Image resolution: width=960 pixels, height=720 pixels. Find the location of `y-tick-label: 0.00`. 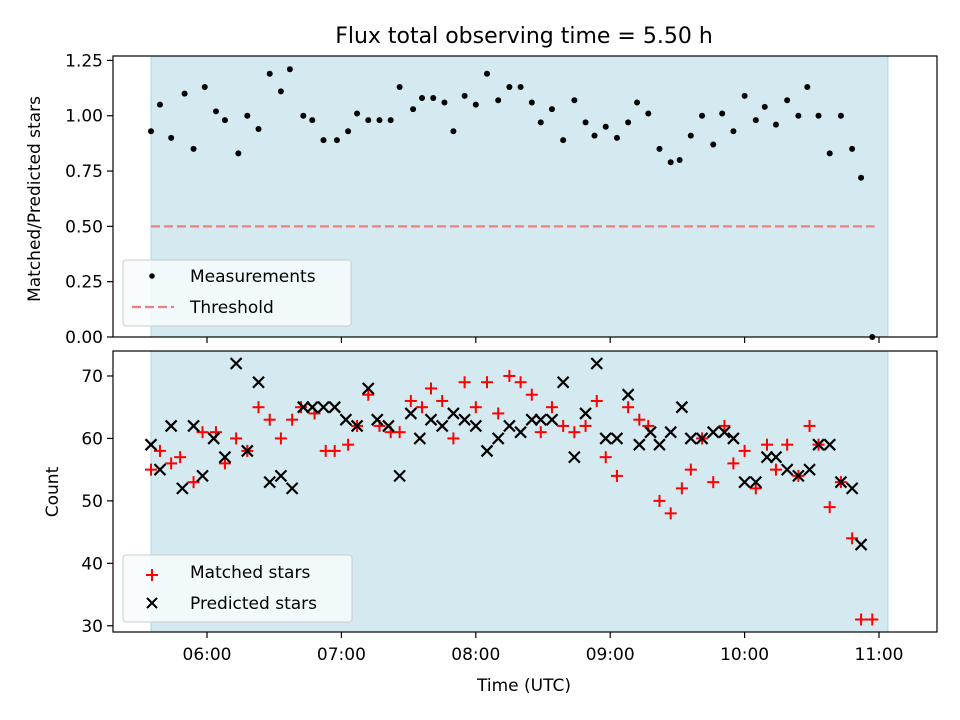

y-tick-label: 0.00 is located at coordinates (84, 338).